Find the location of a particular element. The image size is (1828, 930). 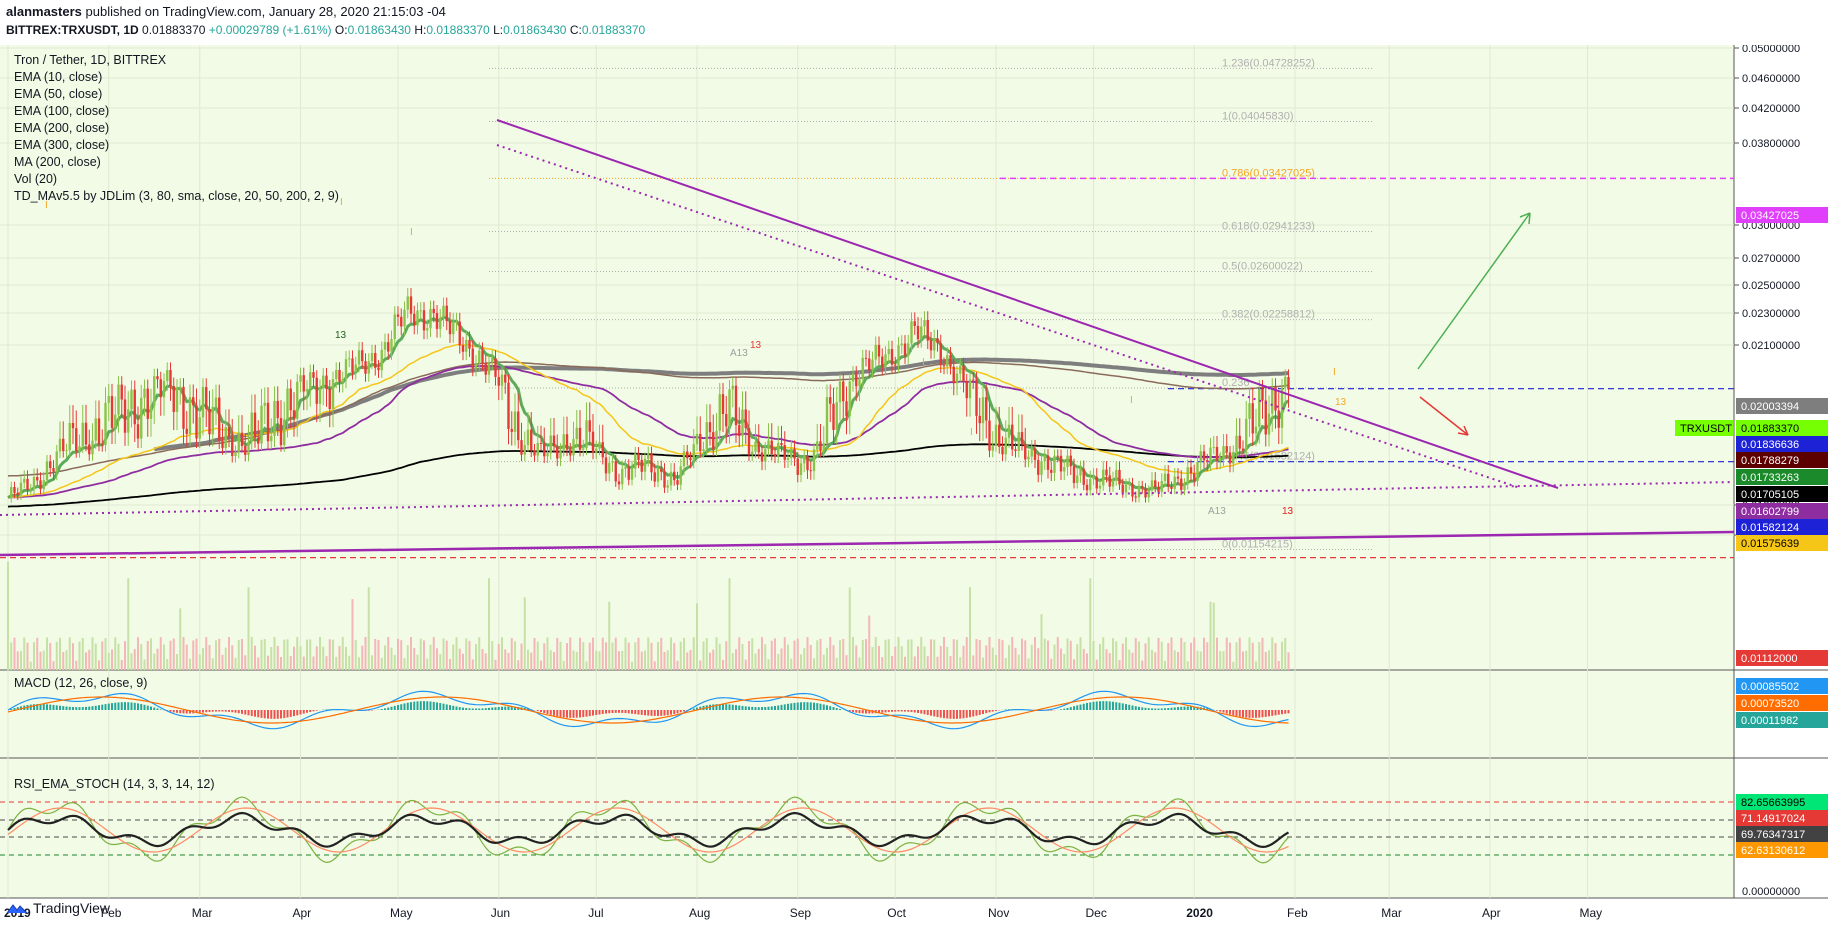

legend-item: MA (200, close) is located at coordinates (57, 162).